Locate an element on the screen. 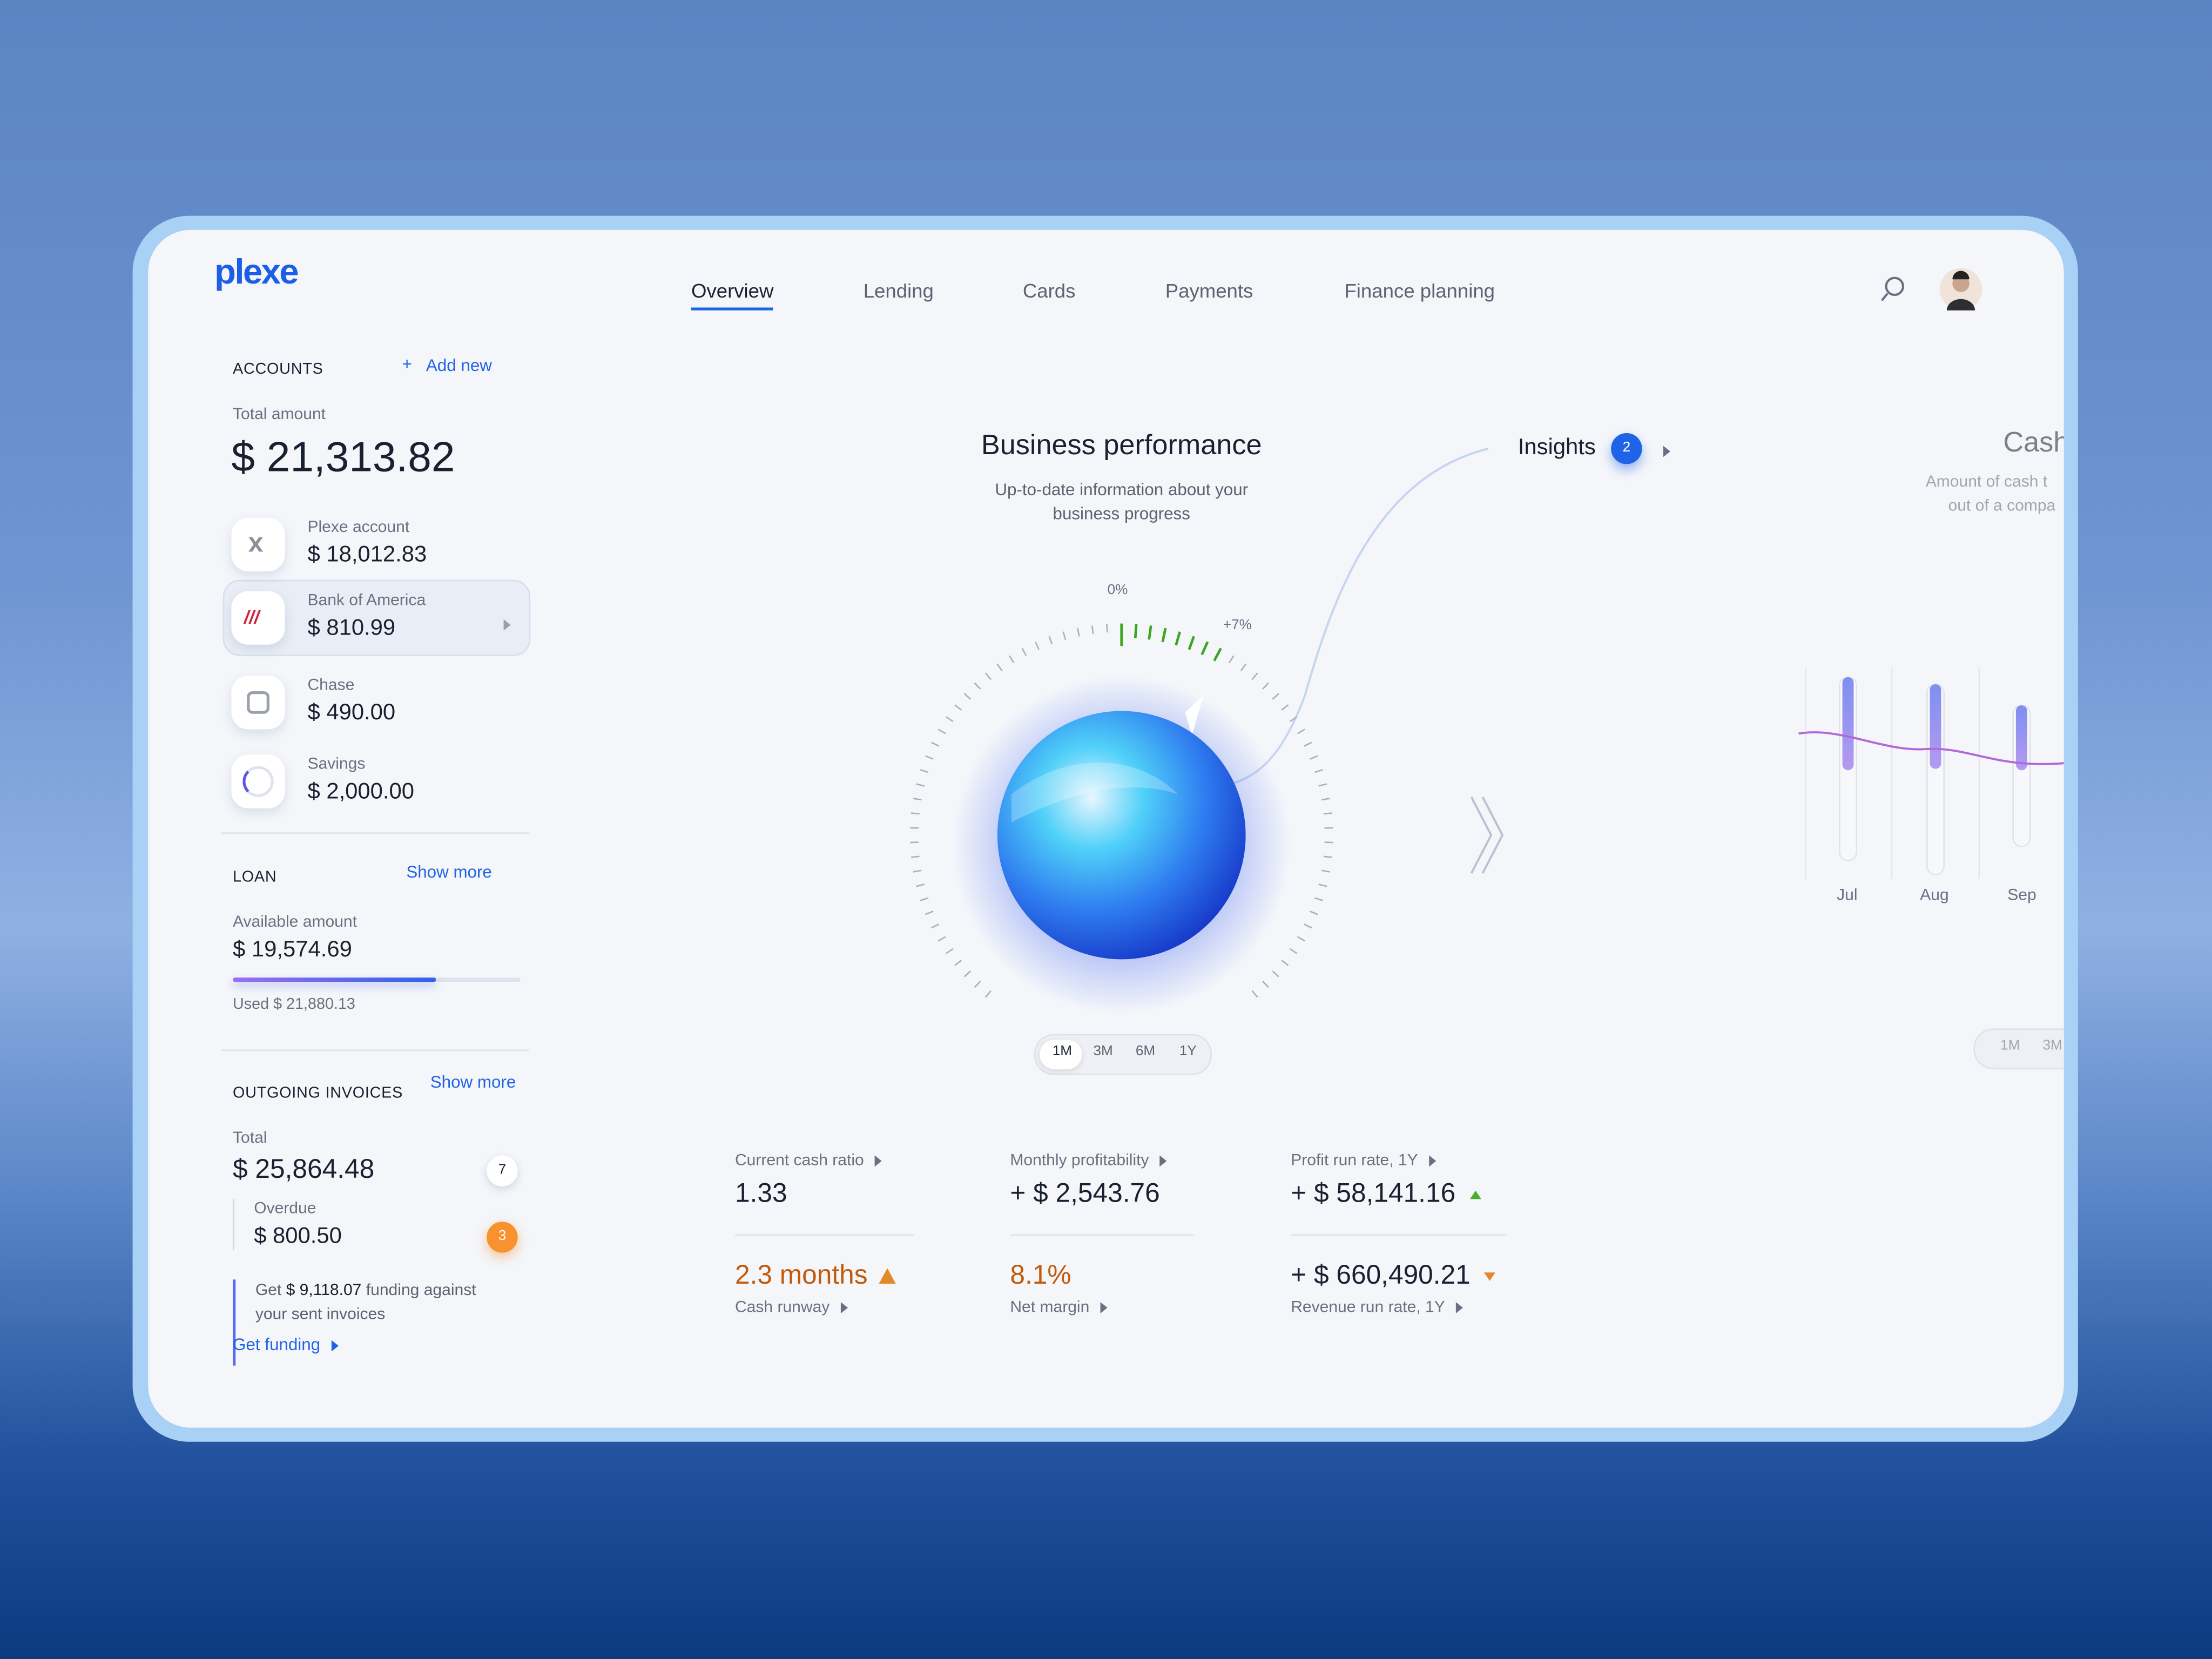 The image size is (2212, 1659). cash-chart is located at coordinates (1931, 773).